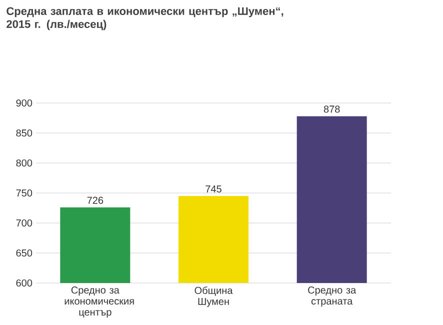 The image size is (443, 325). I want to click on x-tick-label: Средно за икономическия център, so click(99, 302).